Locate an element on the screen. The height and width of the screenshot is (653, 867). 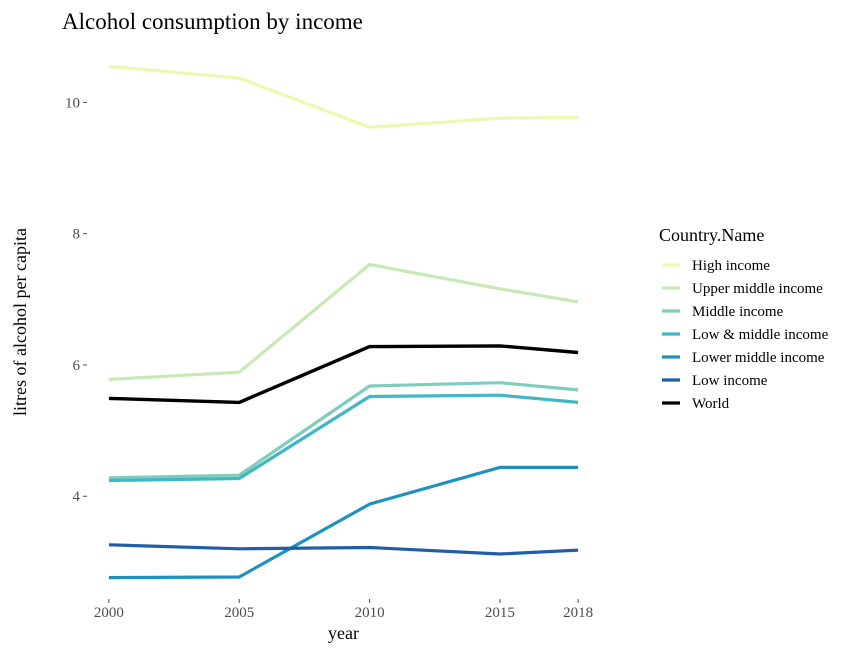
y-axis: 4 6 8 10 is located at coordinates (76, 300).